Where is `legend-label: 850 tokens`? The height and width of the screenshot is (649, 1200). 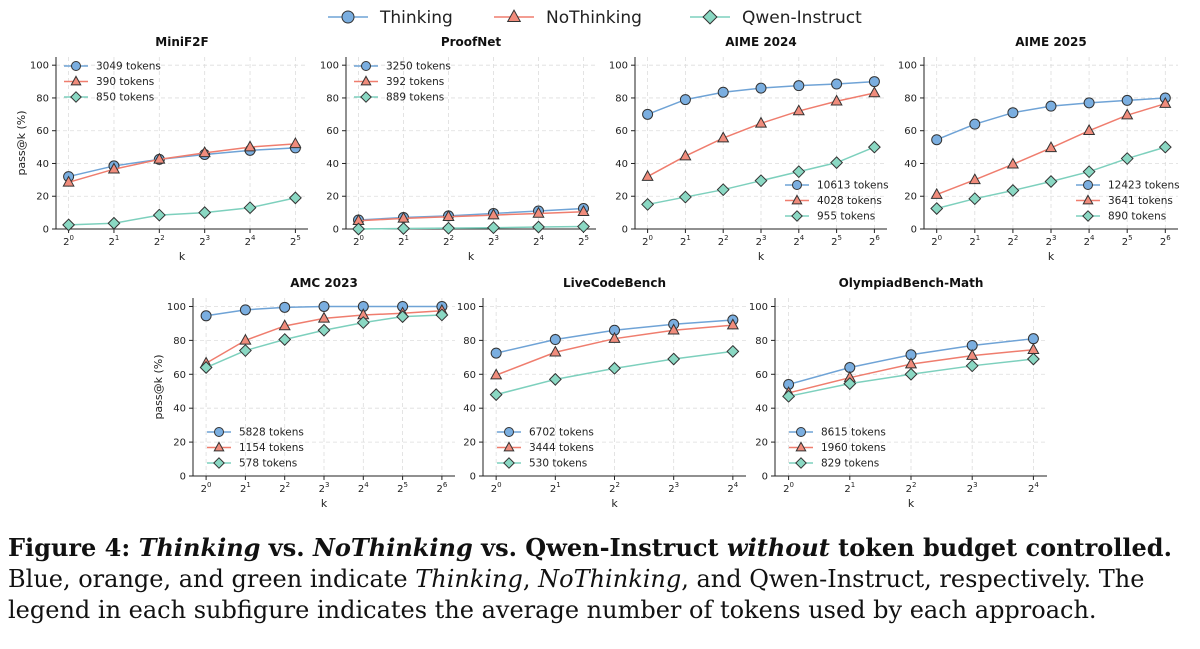
legend-label: 850 tokens is located at coordinates (125, 98).